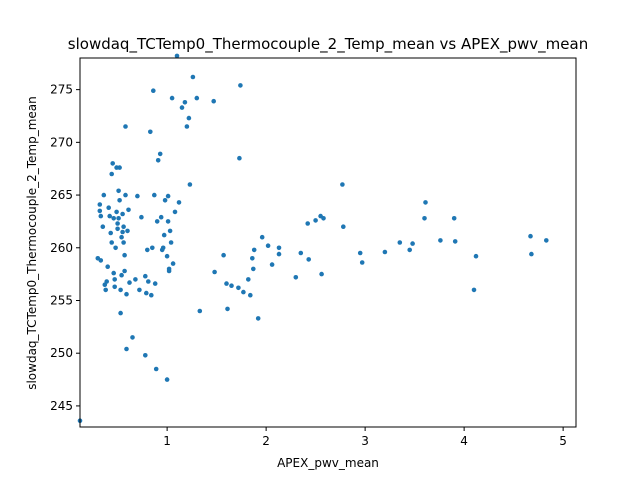 This screenshot has height=480, width=640. I want to click on y-axis: 245 250 255 260 265 270 275, so click(65, 248).